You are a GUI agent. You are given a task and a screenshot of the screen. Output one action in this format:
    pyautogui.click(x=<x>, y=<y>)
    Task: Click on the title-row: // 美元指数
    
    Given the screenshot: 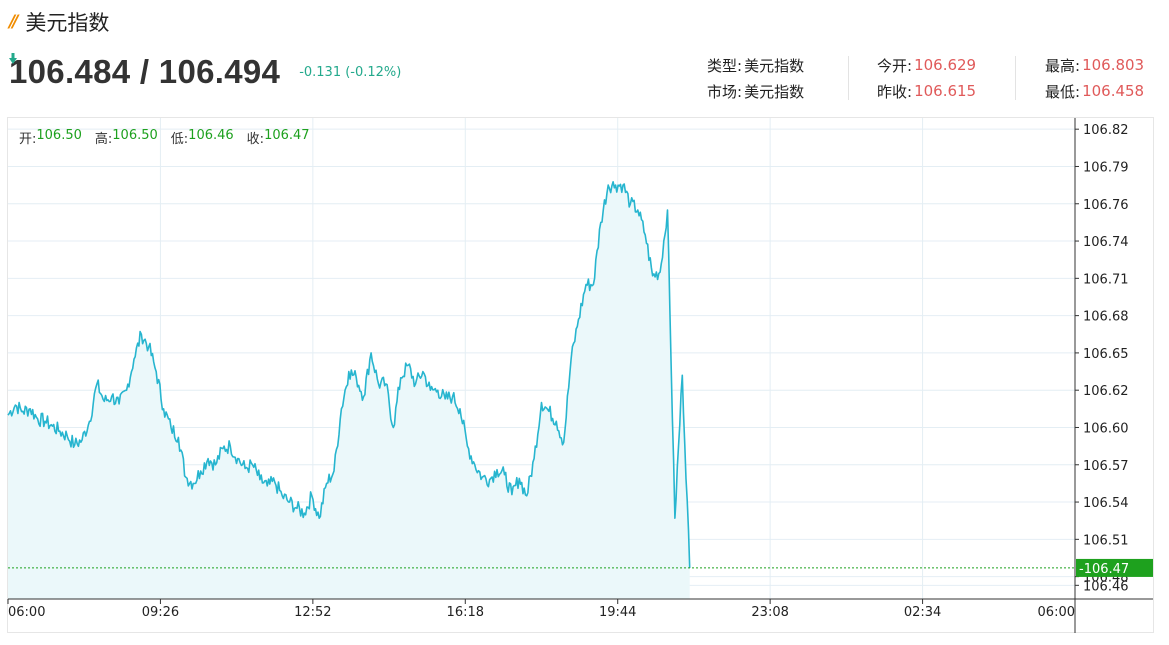 What is the action you would take?
    pyautogui.click(x=59, y=22)
    